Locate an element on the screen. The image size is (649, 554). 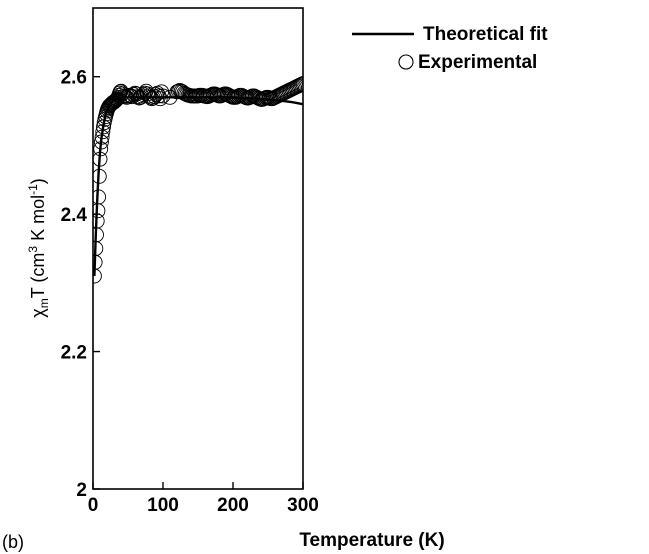
x-tick-label: 300 is located at coordinates (303, 505).